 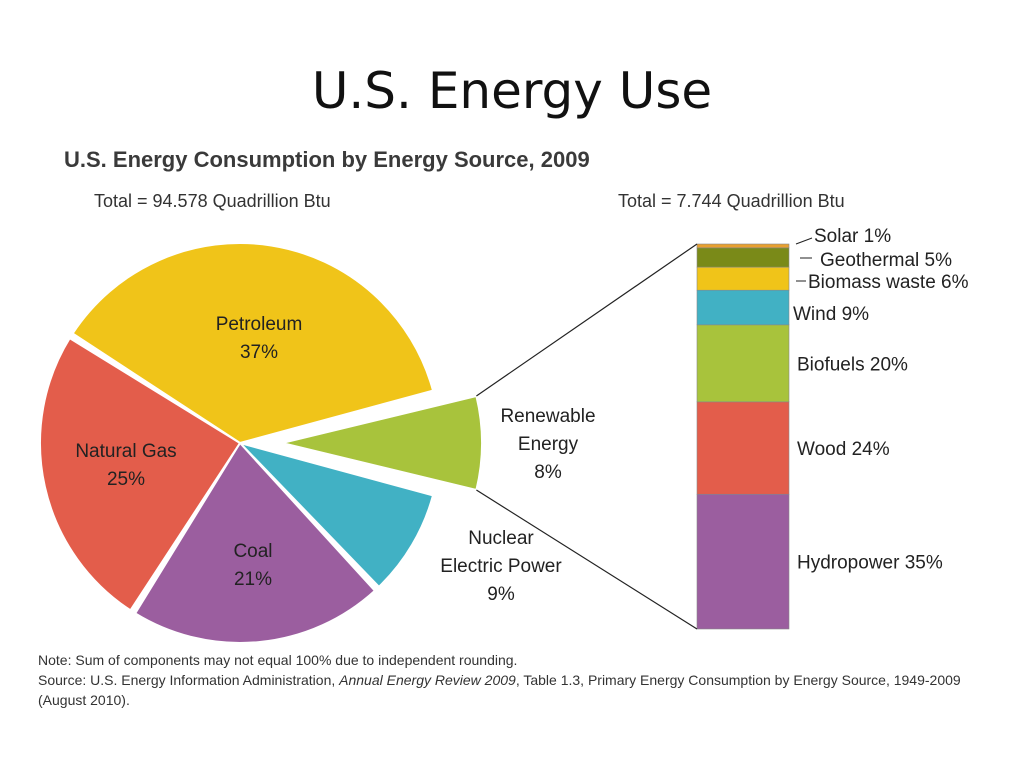 I want to click on bar-segment-wood, so click(x=743, y=448).